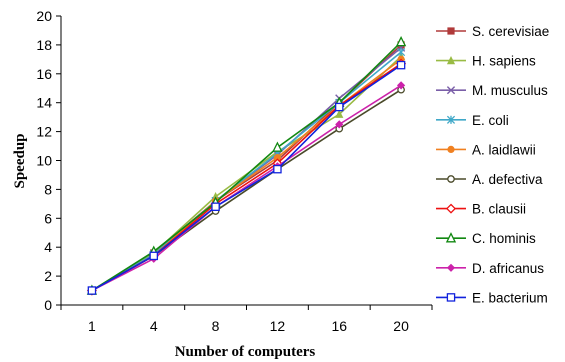 Image resolution: width=565 pixels, height=362 pixels. Describe the element at coordinates (504, 149) in the screenshot. I see `legend-label: A. laidlawii` at that location.